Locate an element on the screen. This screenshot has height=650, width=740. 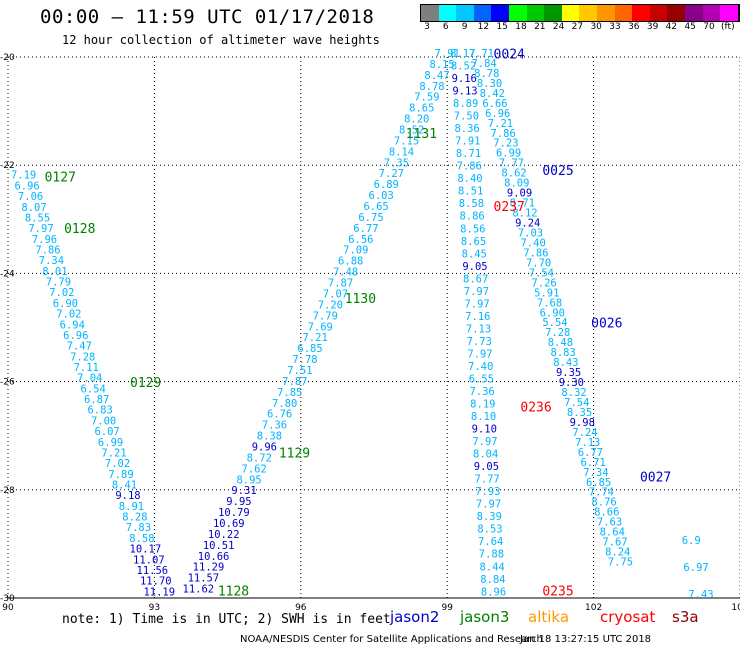
page-title: 00:00 – 11:59 UTC 01/17/2018 is located at coordinates (207, 17).